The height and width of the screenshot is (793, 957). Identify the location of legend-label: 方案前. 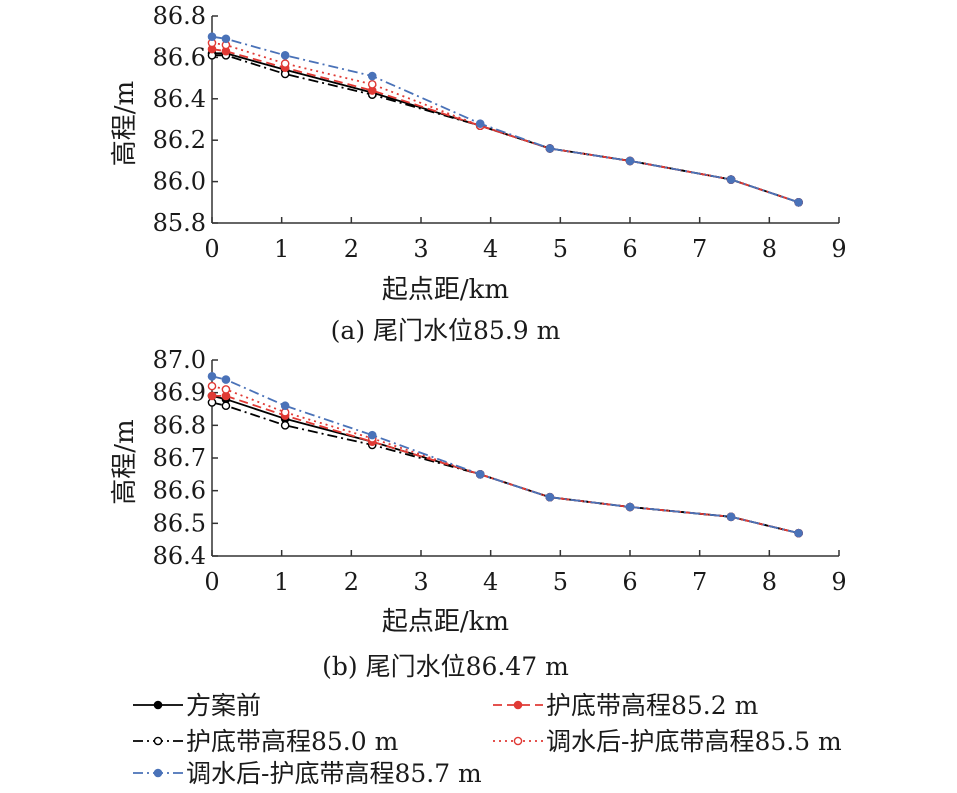
(223, 705).